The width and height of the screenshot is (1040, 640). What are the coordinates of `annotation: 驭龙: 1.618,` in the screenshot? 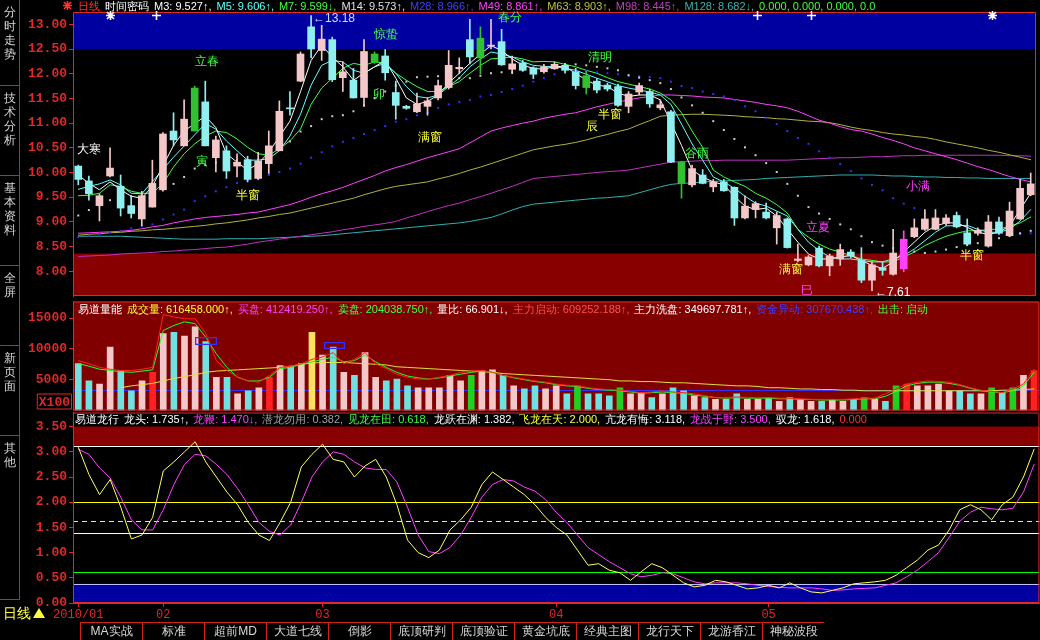 It's located at (805, 418).